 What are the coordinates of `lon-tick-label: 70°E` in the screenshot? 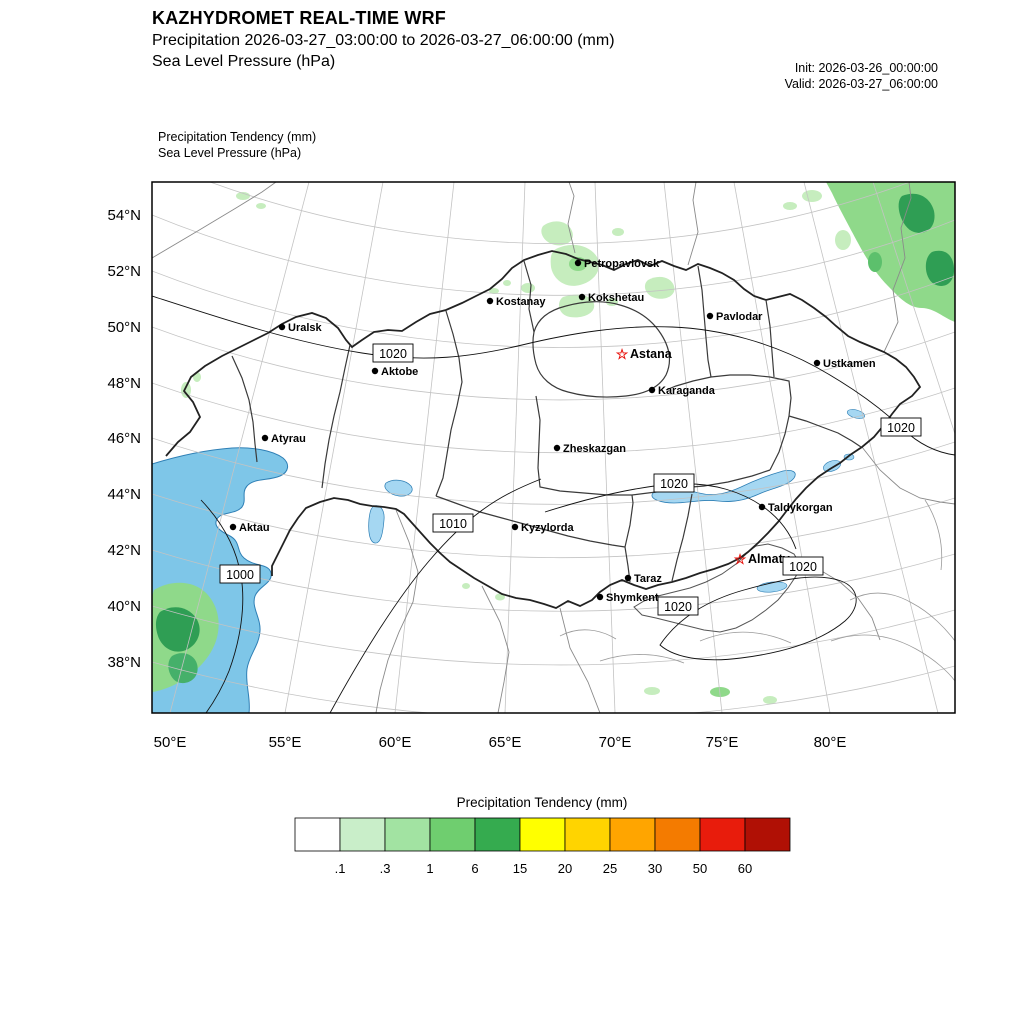 It's located at (615, 742).